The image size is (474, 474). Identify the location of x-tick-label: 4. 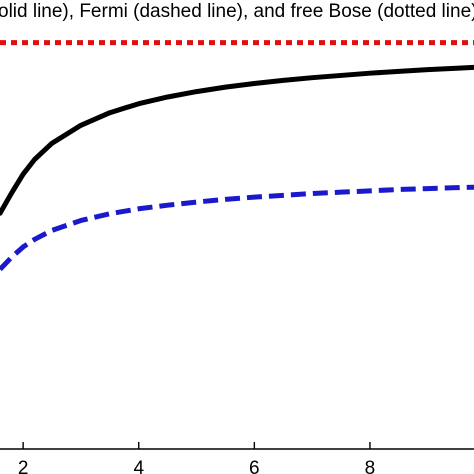
(138, 466).